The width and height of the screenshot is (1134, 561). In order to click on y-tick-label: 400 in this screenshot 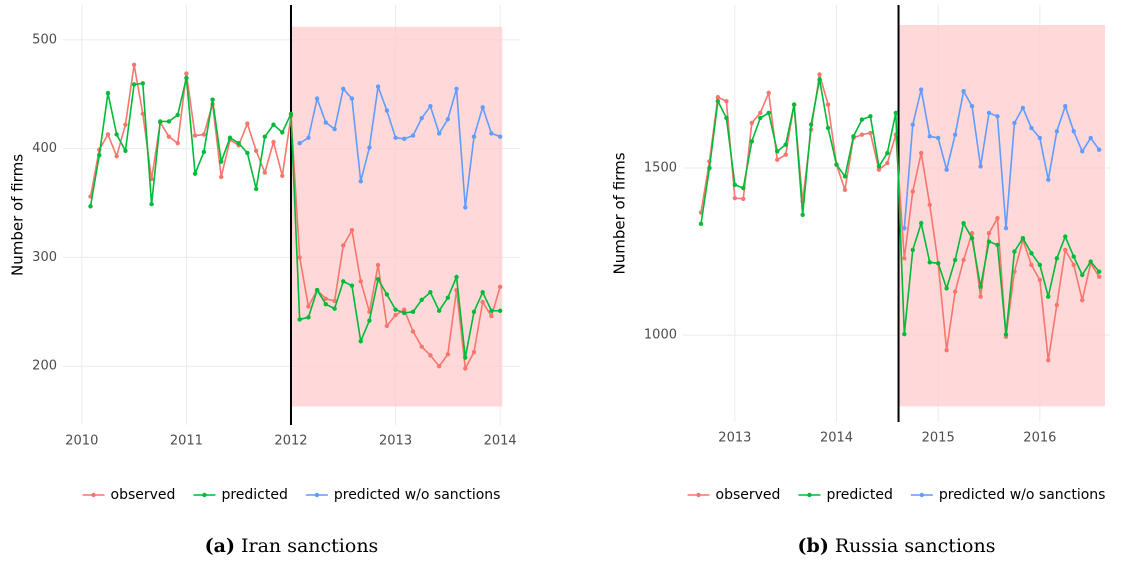, I will do `click(44, 148)`.